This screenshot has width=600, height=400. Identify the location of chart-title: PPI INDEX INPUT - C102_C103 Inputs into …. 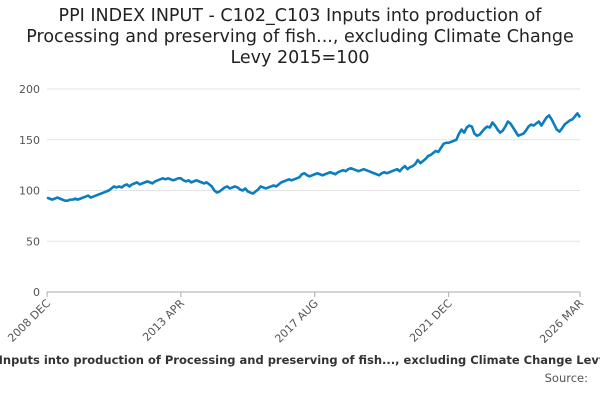
(300, 37).